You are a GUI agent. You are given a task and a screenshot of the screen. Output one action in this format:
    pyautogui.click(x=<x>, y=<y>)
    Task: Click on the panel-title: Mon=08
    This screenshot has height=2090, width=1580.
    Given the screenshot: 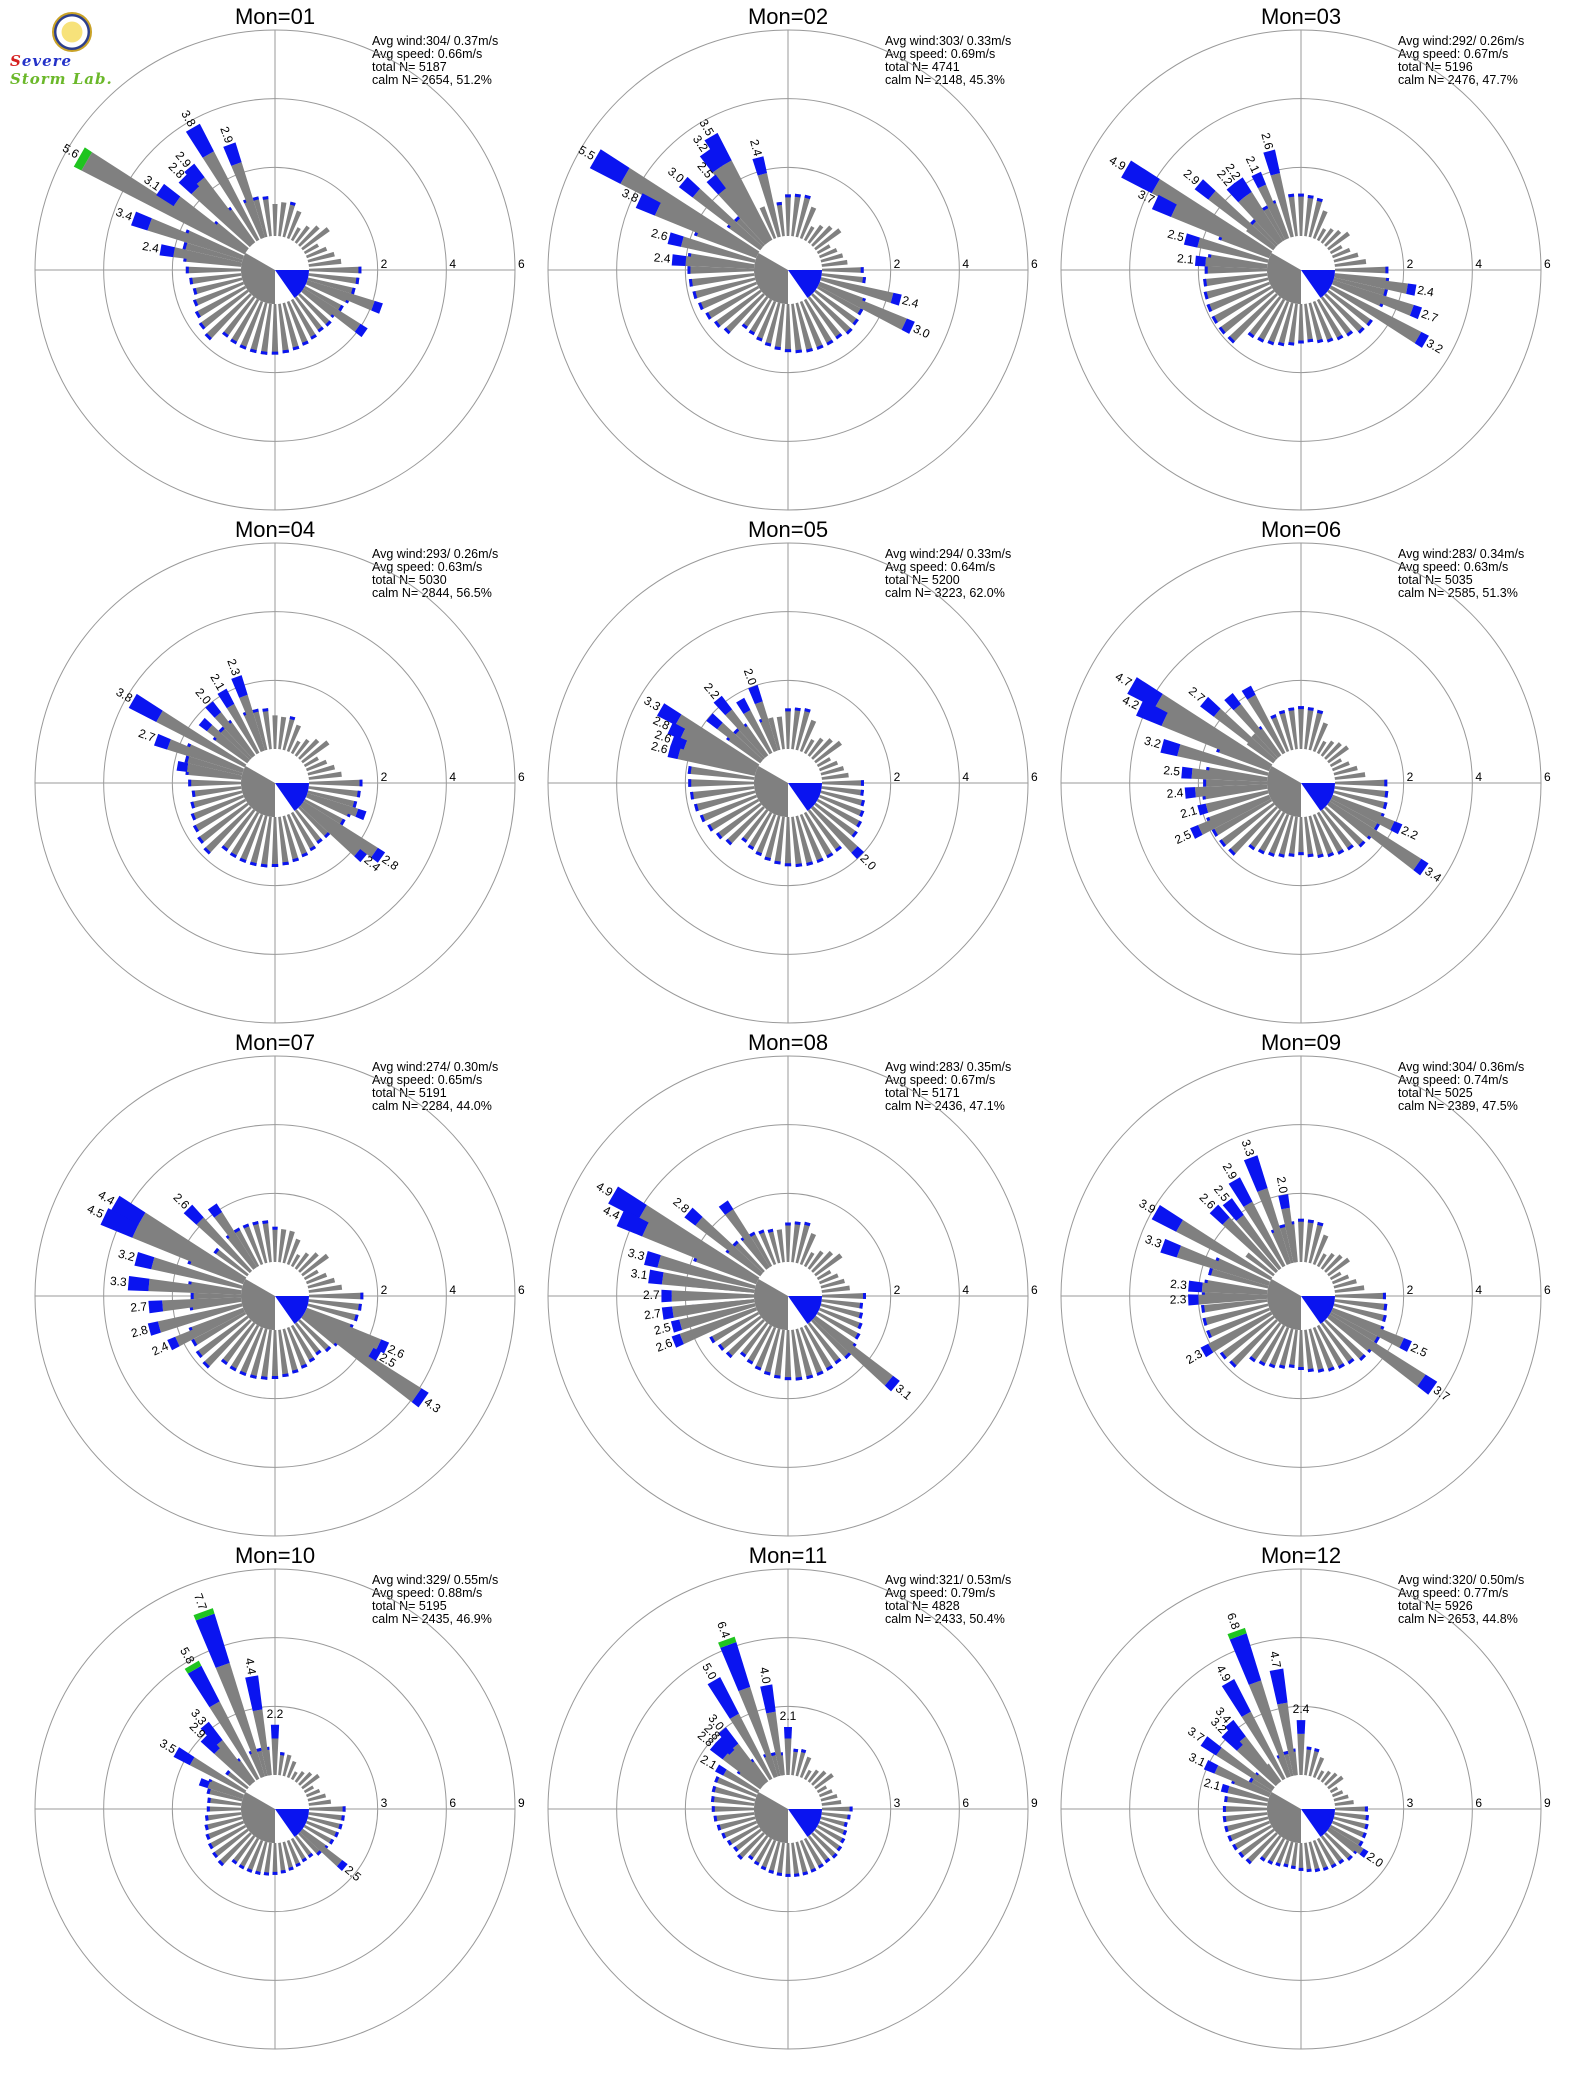 What is the action you would take?
    pyautogui.click(x=788, y=1042)
    